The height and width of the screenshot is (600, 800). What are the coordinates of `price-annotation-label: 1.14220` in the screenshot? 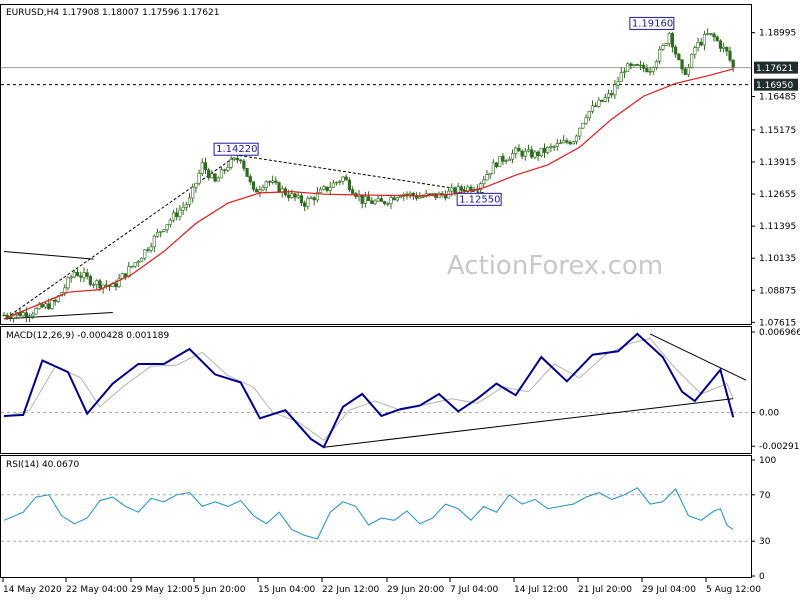 It's located at (236, 149).